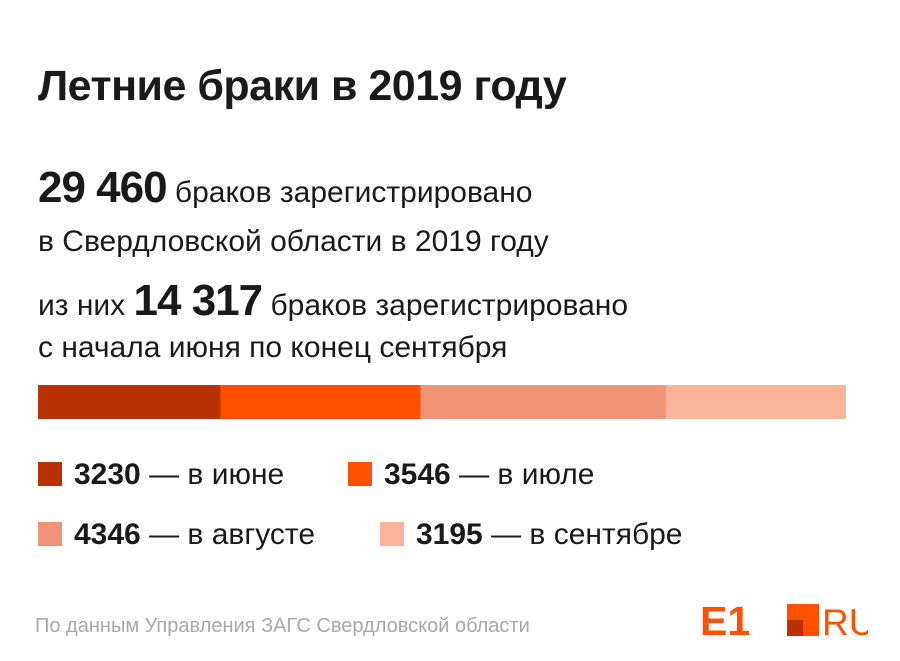 This screenshot has height=661, width=900. What do you see at coordinates (845, 620) in the screenshot?
I see `logo-ru-text: RU` at bounding box center [845, 620].